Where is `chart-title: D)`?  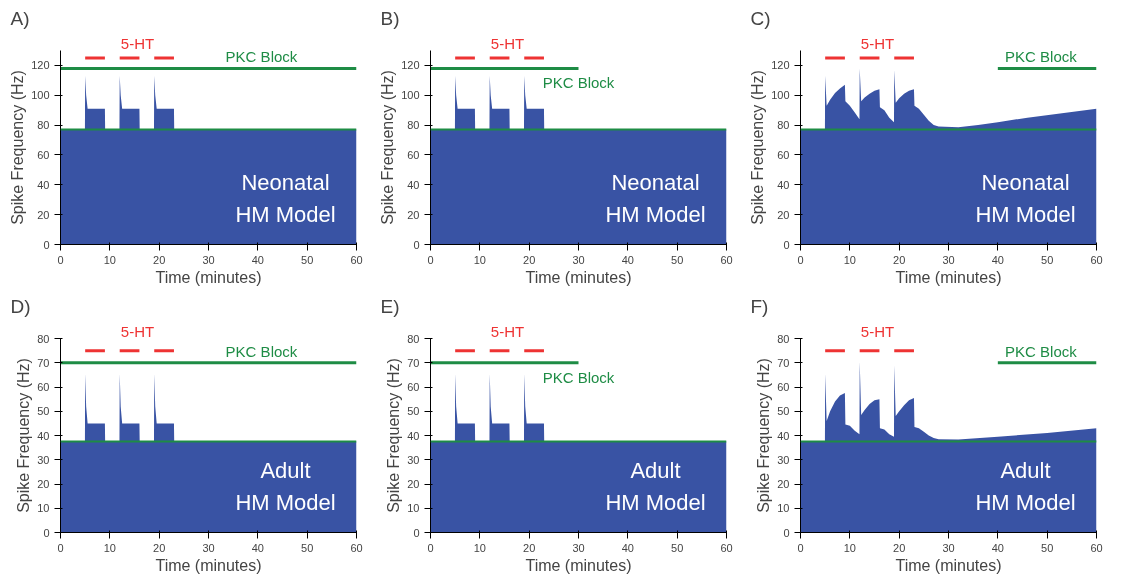 chart-title: D) is located at coordinates (20, 306).